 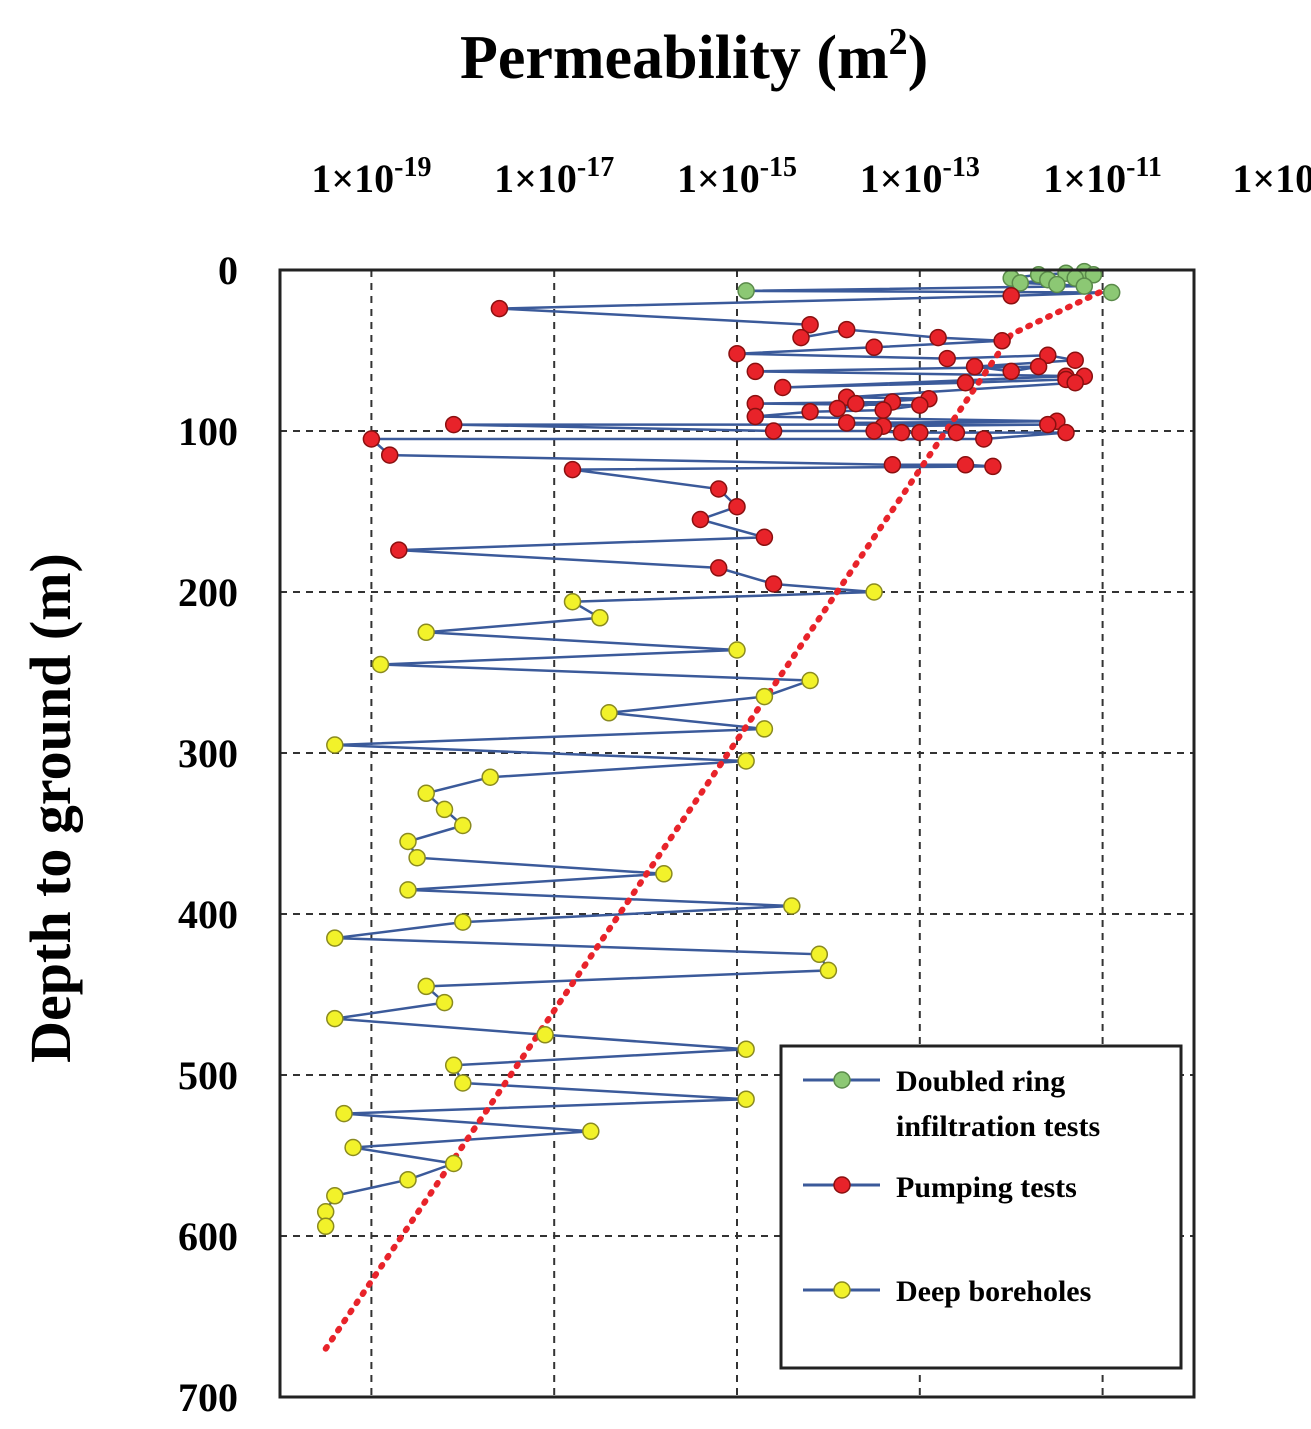 What do you see at coordinates (208, 592) in the screenshot?
I see `y-tick-label: 200` at bounding box center [208, 592].